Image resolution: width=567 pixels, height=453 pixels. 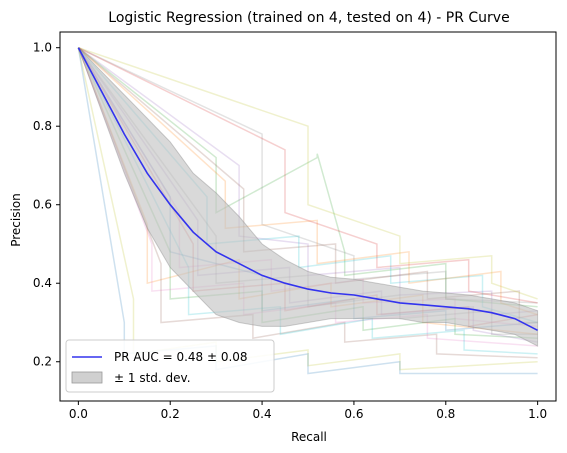 I want to click on y-axis-label: Precision, so click(x=16, y=220).